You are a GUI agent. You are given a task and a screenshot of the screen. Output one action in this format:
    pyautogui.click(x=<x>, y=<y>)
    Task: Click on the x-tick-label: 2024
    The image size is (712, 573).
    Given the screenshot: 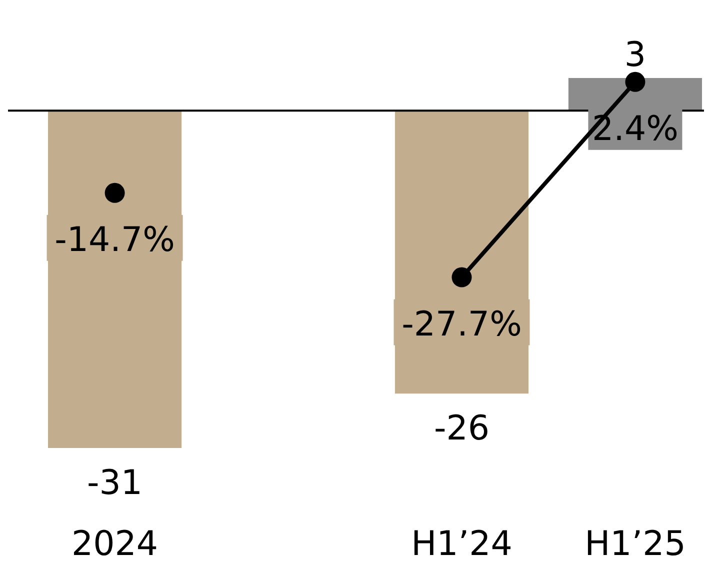 What is the action you would take?
    pyautogui.click(x=115, y=544)
    